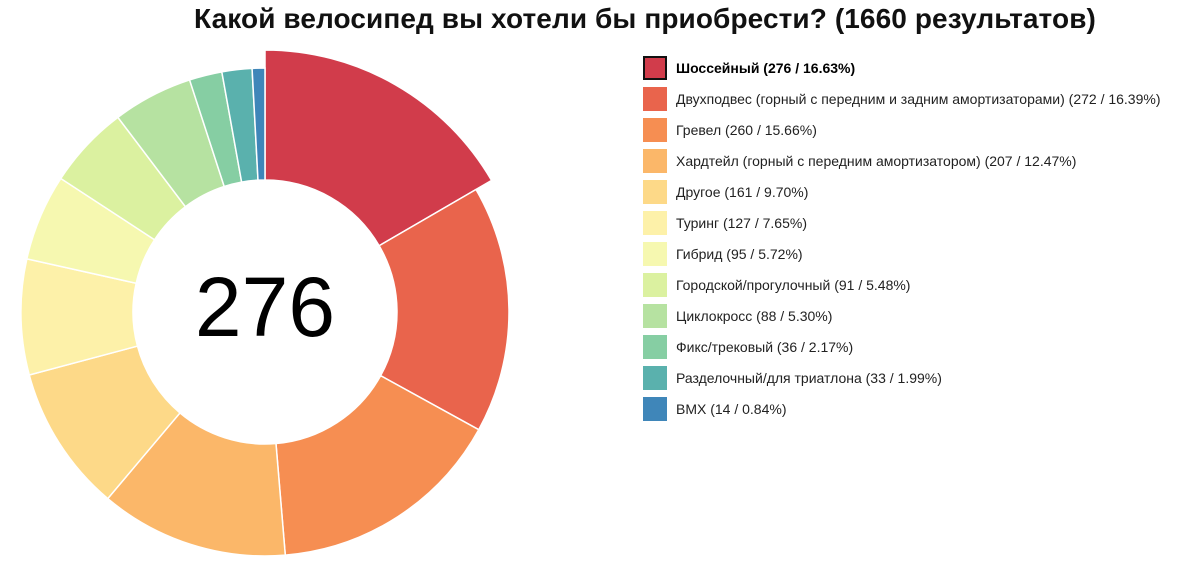  What do you see at coordinates (739, 253) in the screenshot?
I see `legend-label: Гибрид (95 / 5.72%)` at bounding box center [739, 253].